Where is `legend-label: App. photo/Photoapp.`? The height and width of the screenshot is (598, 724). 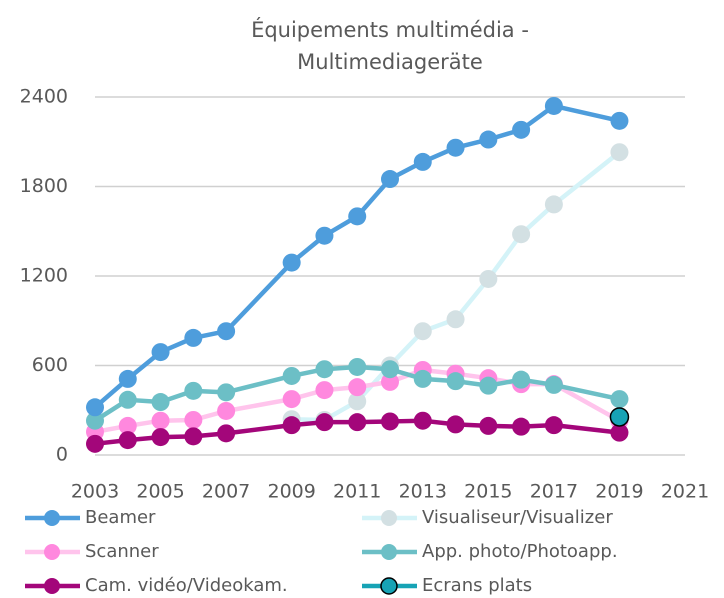
legend-label: App. photo/Photoapp. is located at coordinates (520, 551).